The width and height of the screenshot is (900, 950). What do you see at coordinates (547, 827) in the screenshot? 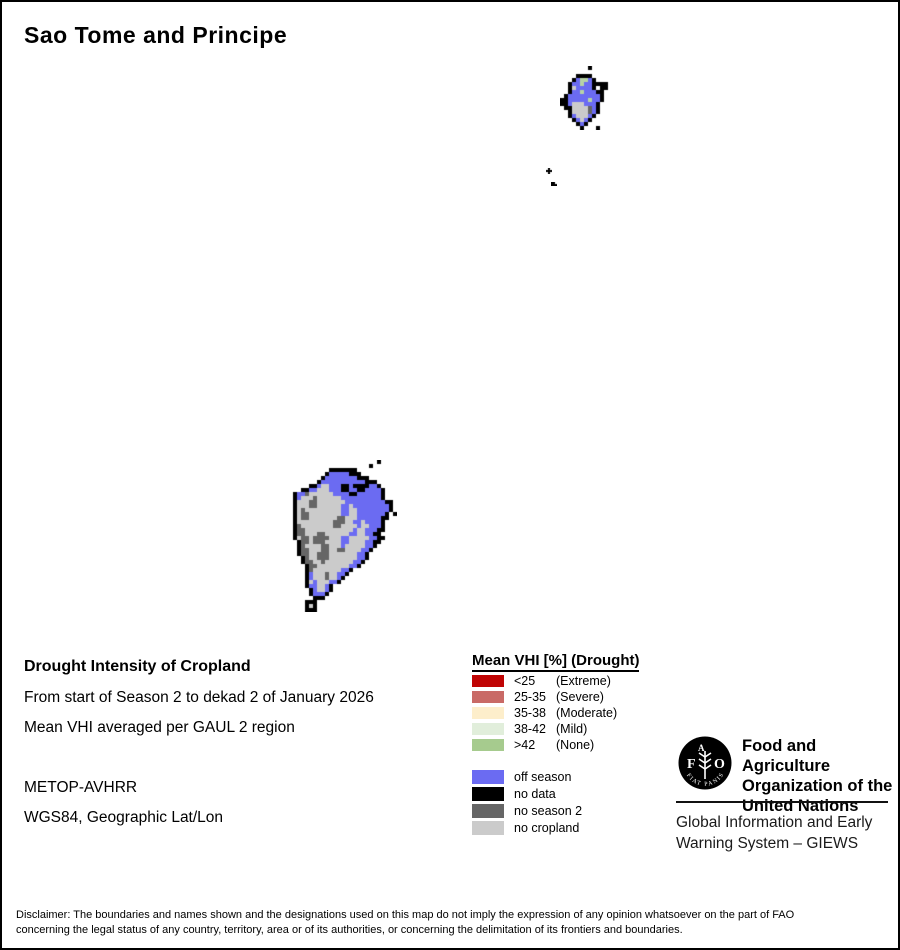
I see `legend-label: no cropland` at bounding box center [547, 827].